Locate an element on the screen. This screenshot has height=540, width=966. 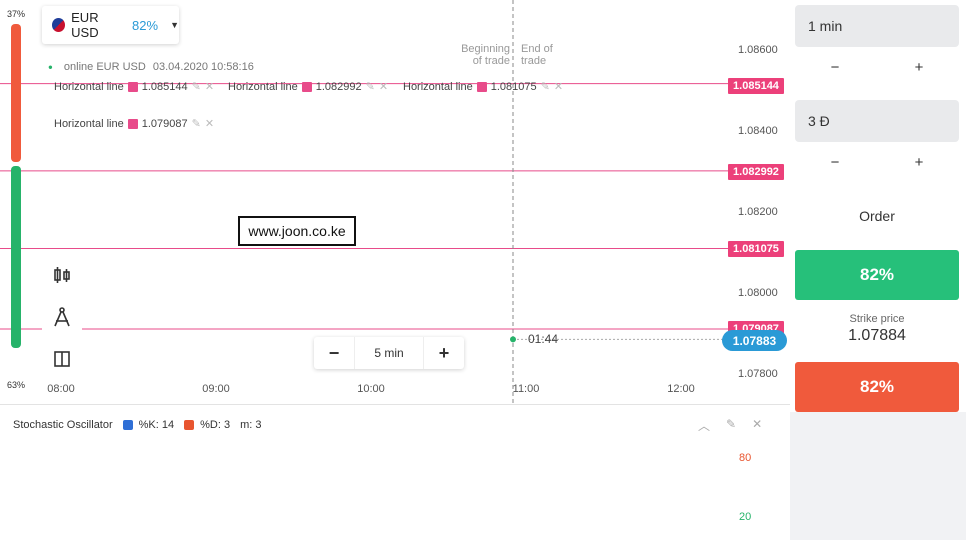
call-button: 82% is located at coordinates (877, 275).